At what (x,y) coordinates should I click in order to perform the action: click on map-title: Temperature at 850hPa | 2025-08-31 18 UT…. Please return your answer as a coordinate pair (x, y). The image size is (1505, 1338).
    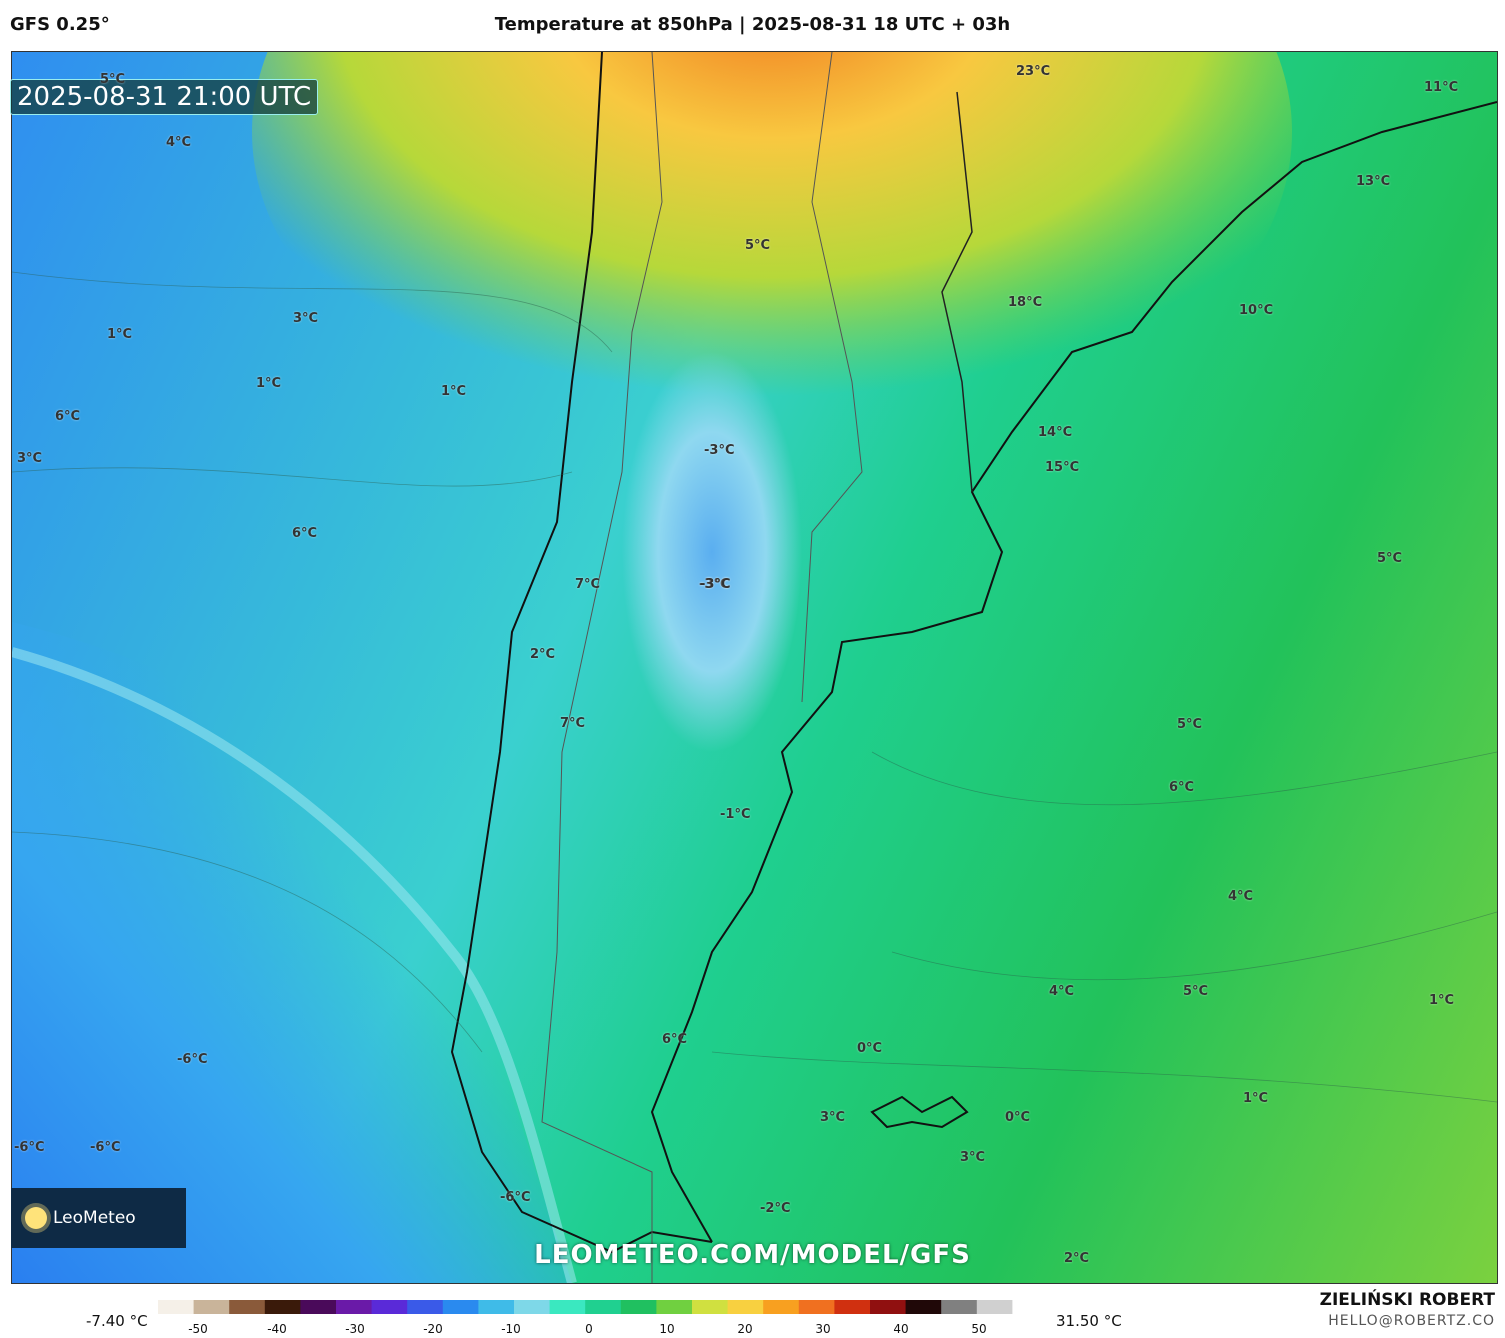
    Looking at the image, I should click on (752, 24).